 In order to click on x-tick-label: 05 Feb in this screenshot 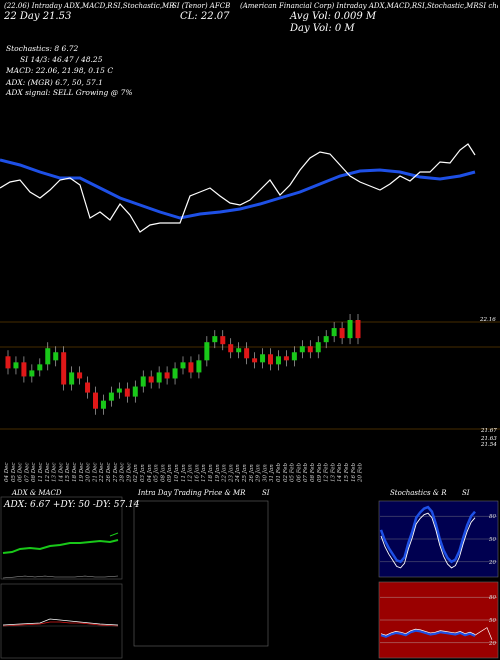, I will do `click(293, 472)`.